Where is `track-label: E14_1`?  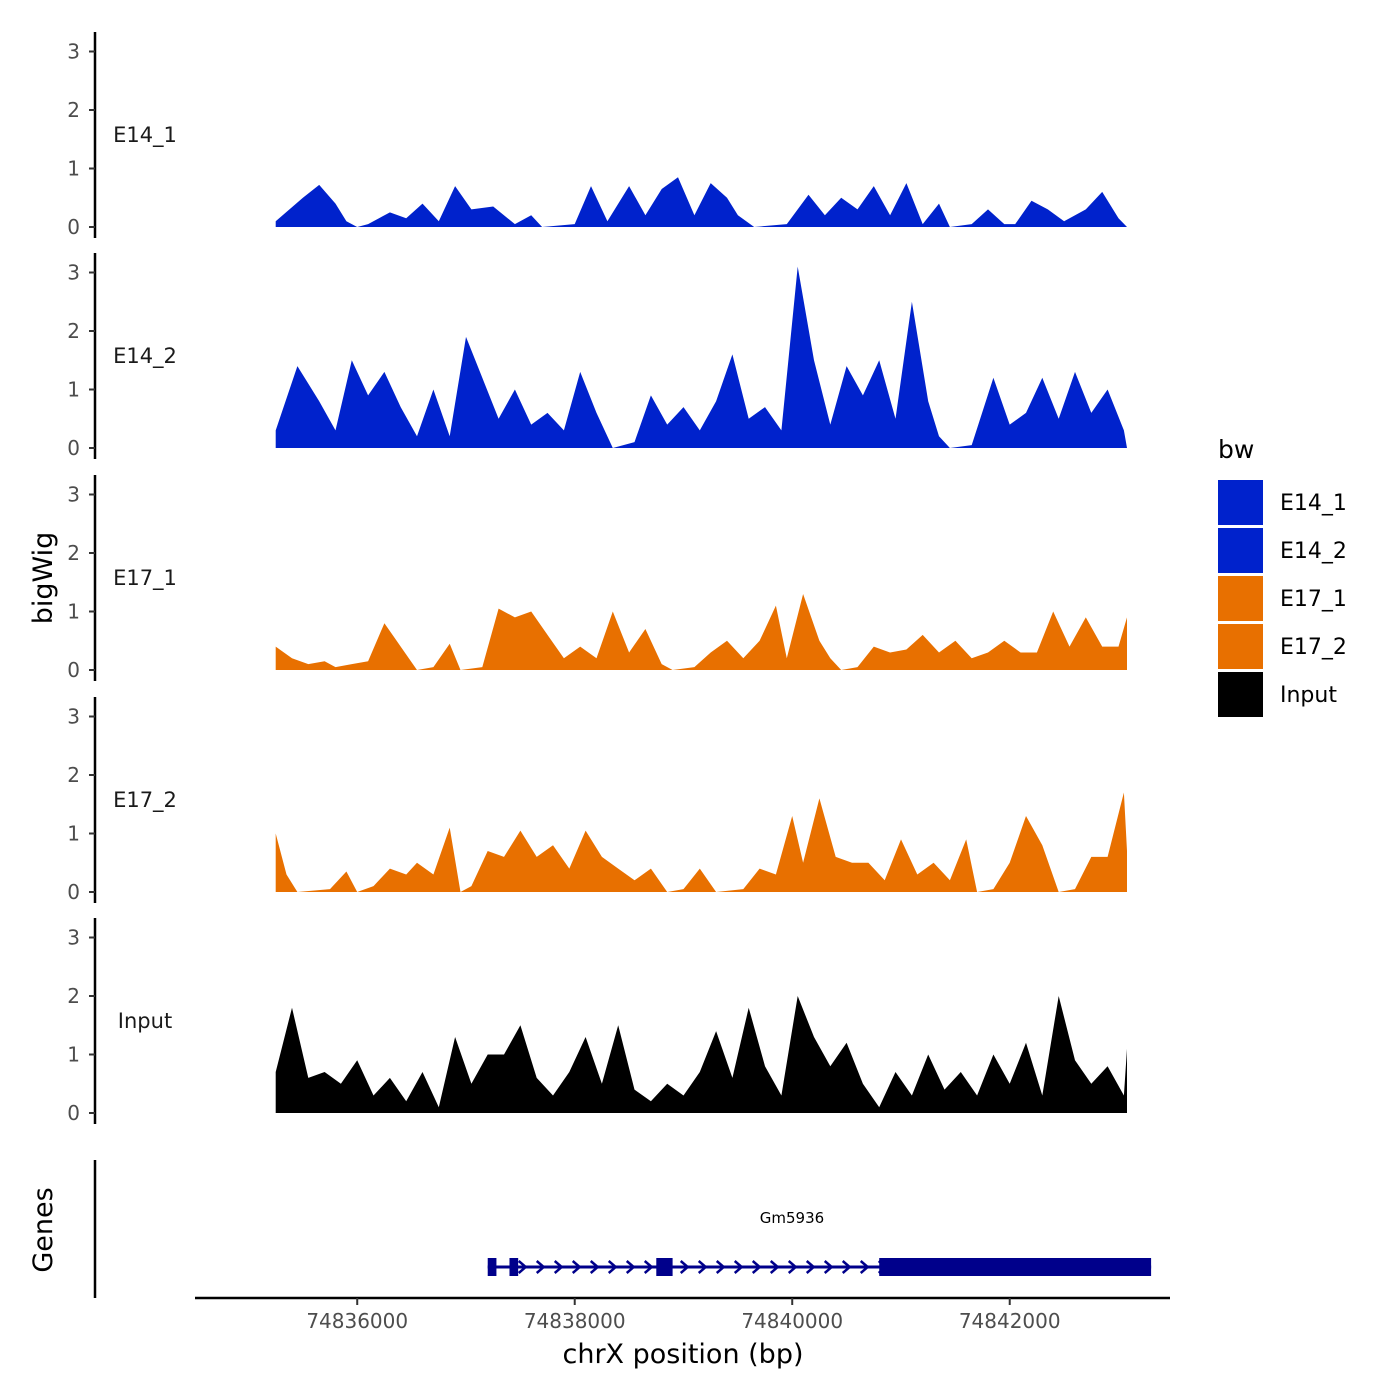
track-label: E14_1 is located at coordinates (145, 135).